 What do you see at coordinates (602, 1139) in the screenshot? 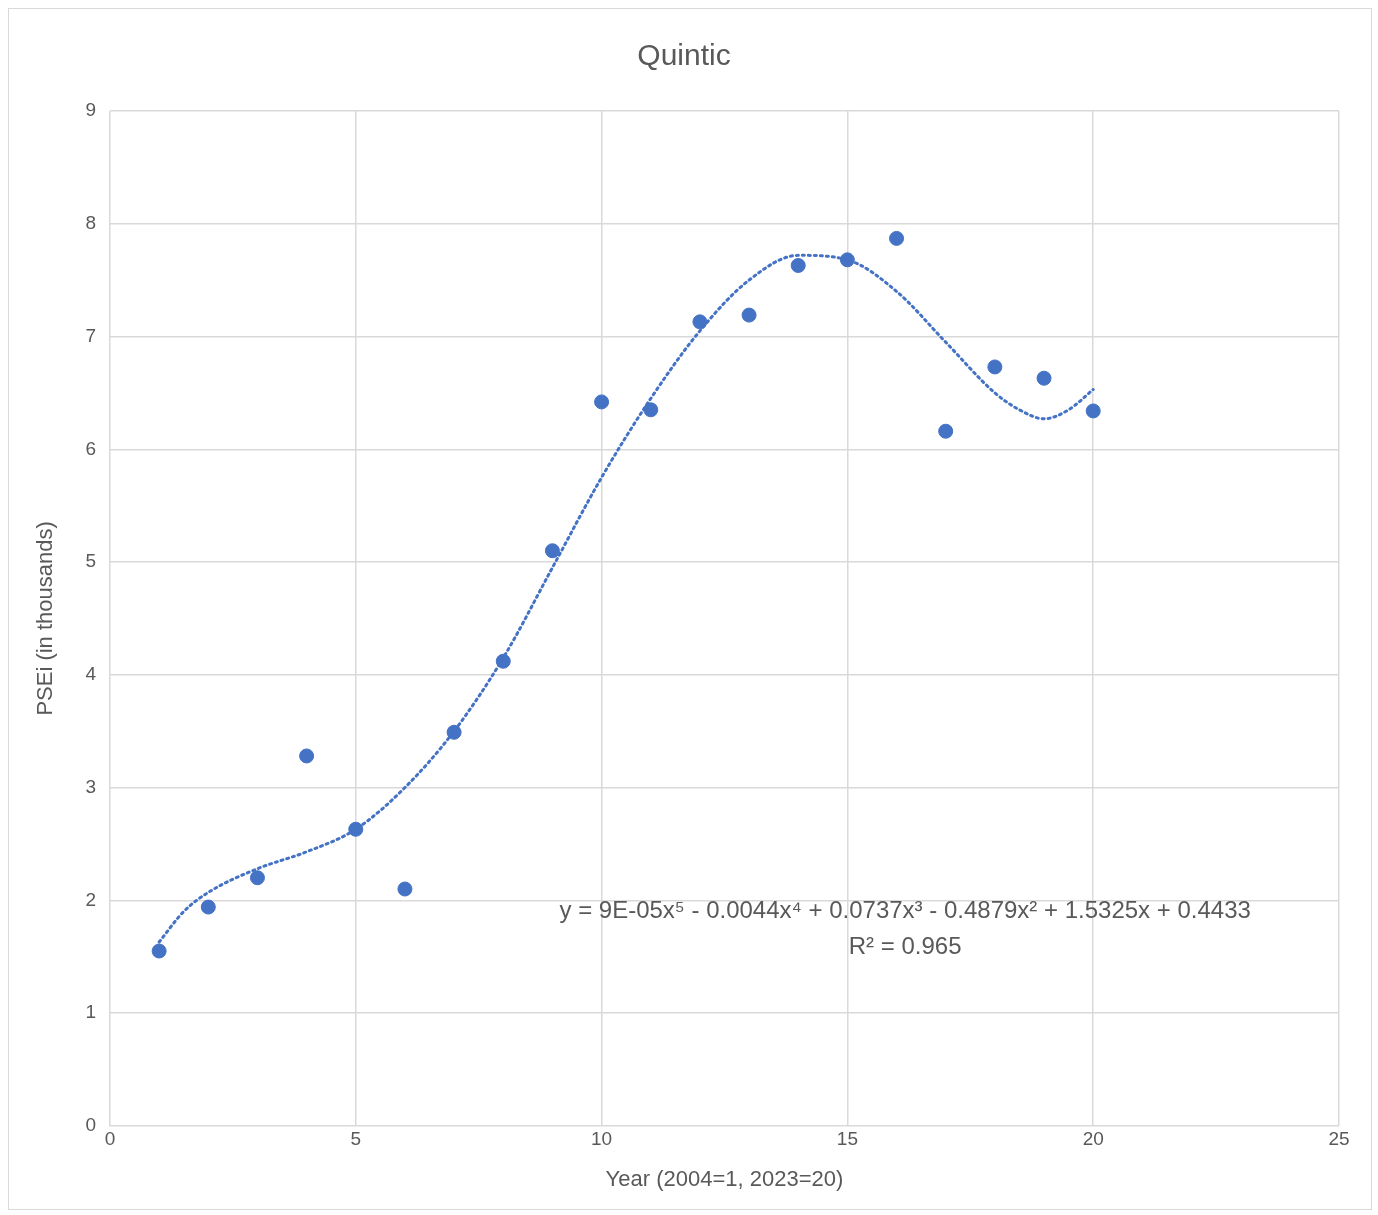
I see `x-tick-label: 10` at bounding box center [602, 1139].